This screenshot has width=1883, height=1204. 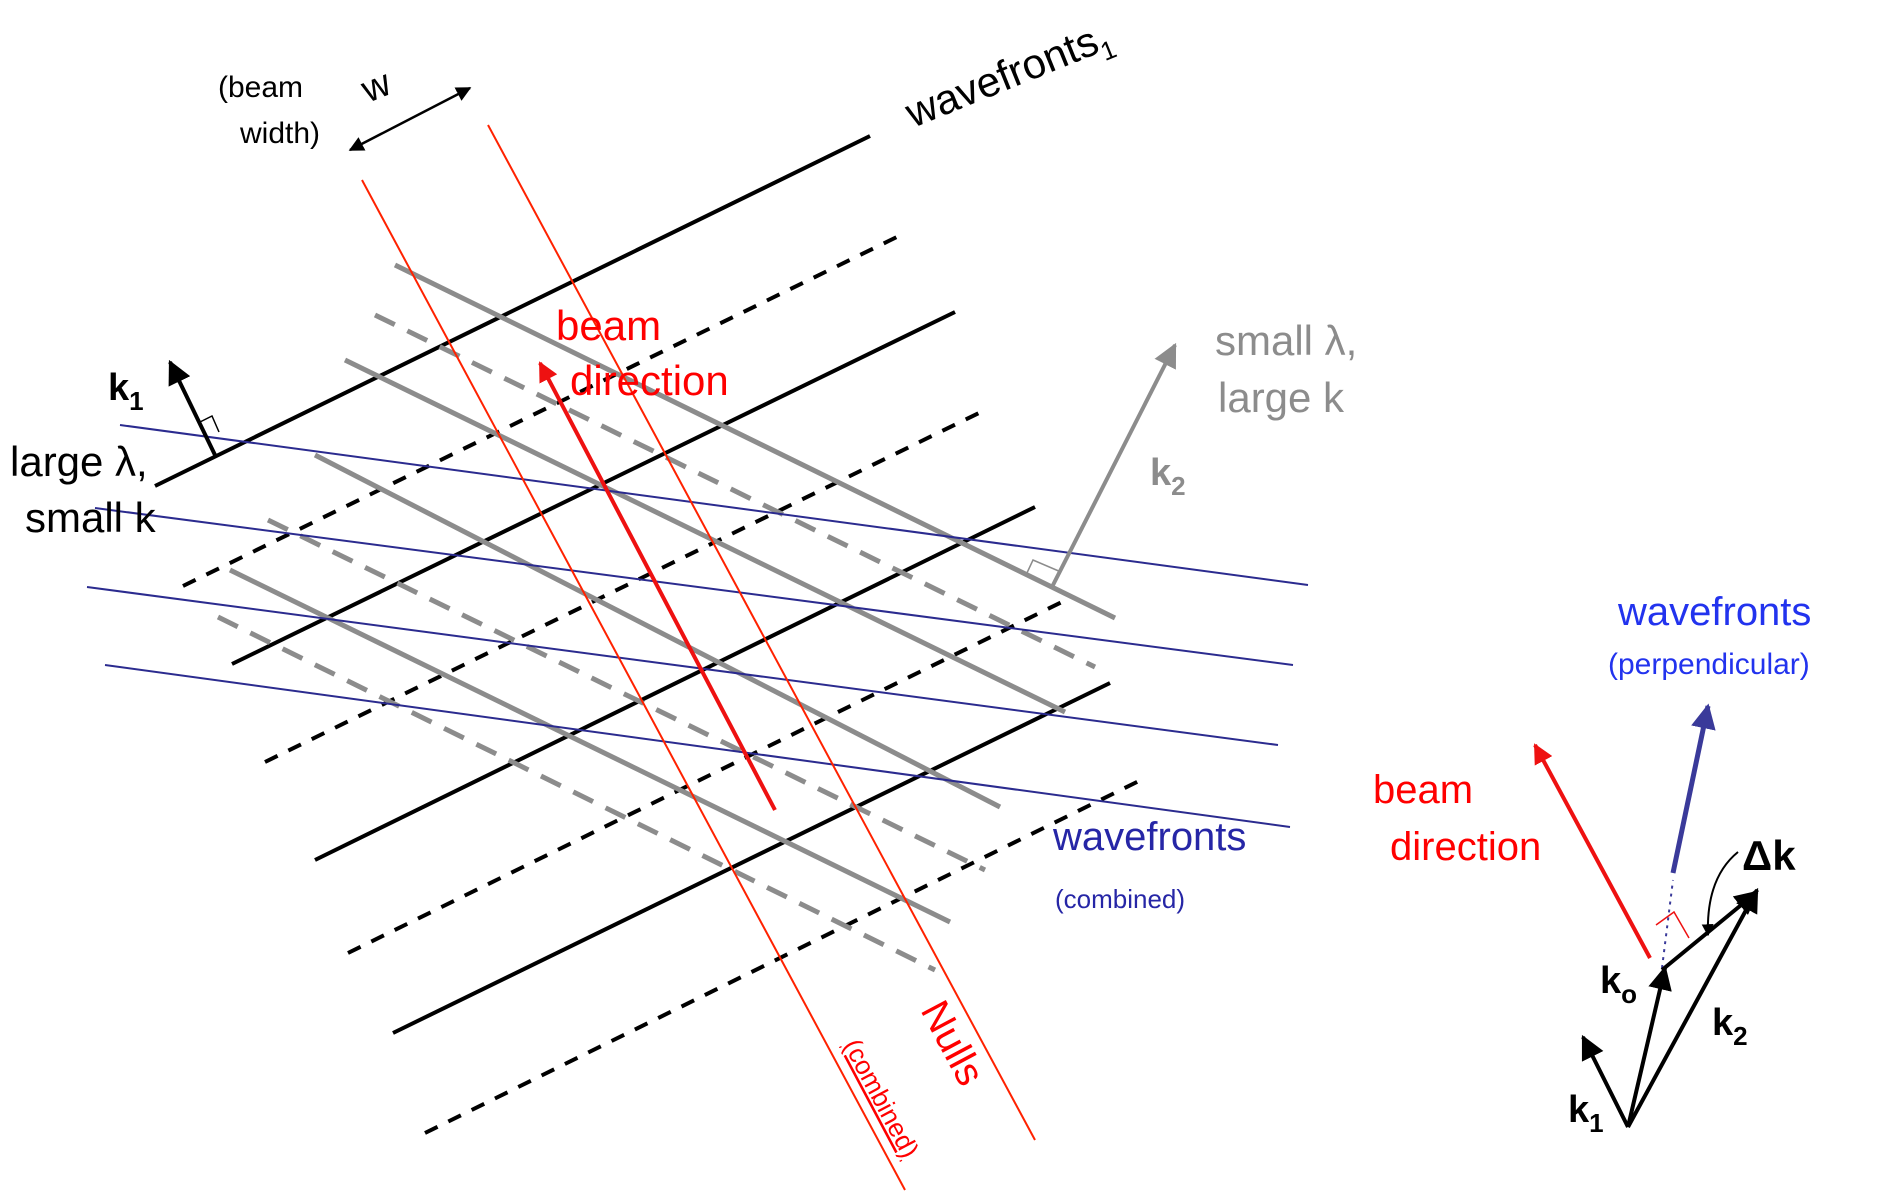 What do you see at coordinates (1605, 1081) in the screenshot?
I see `k1-vec-arrow` at bounding box center [1605, 1081].